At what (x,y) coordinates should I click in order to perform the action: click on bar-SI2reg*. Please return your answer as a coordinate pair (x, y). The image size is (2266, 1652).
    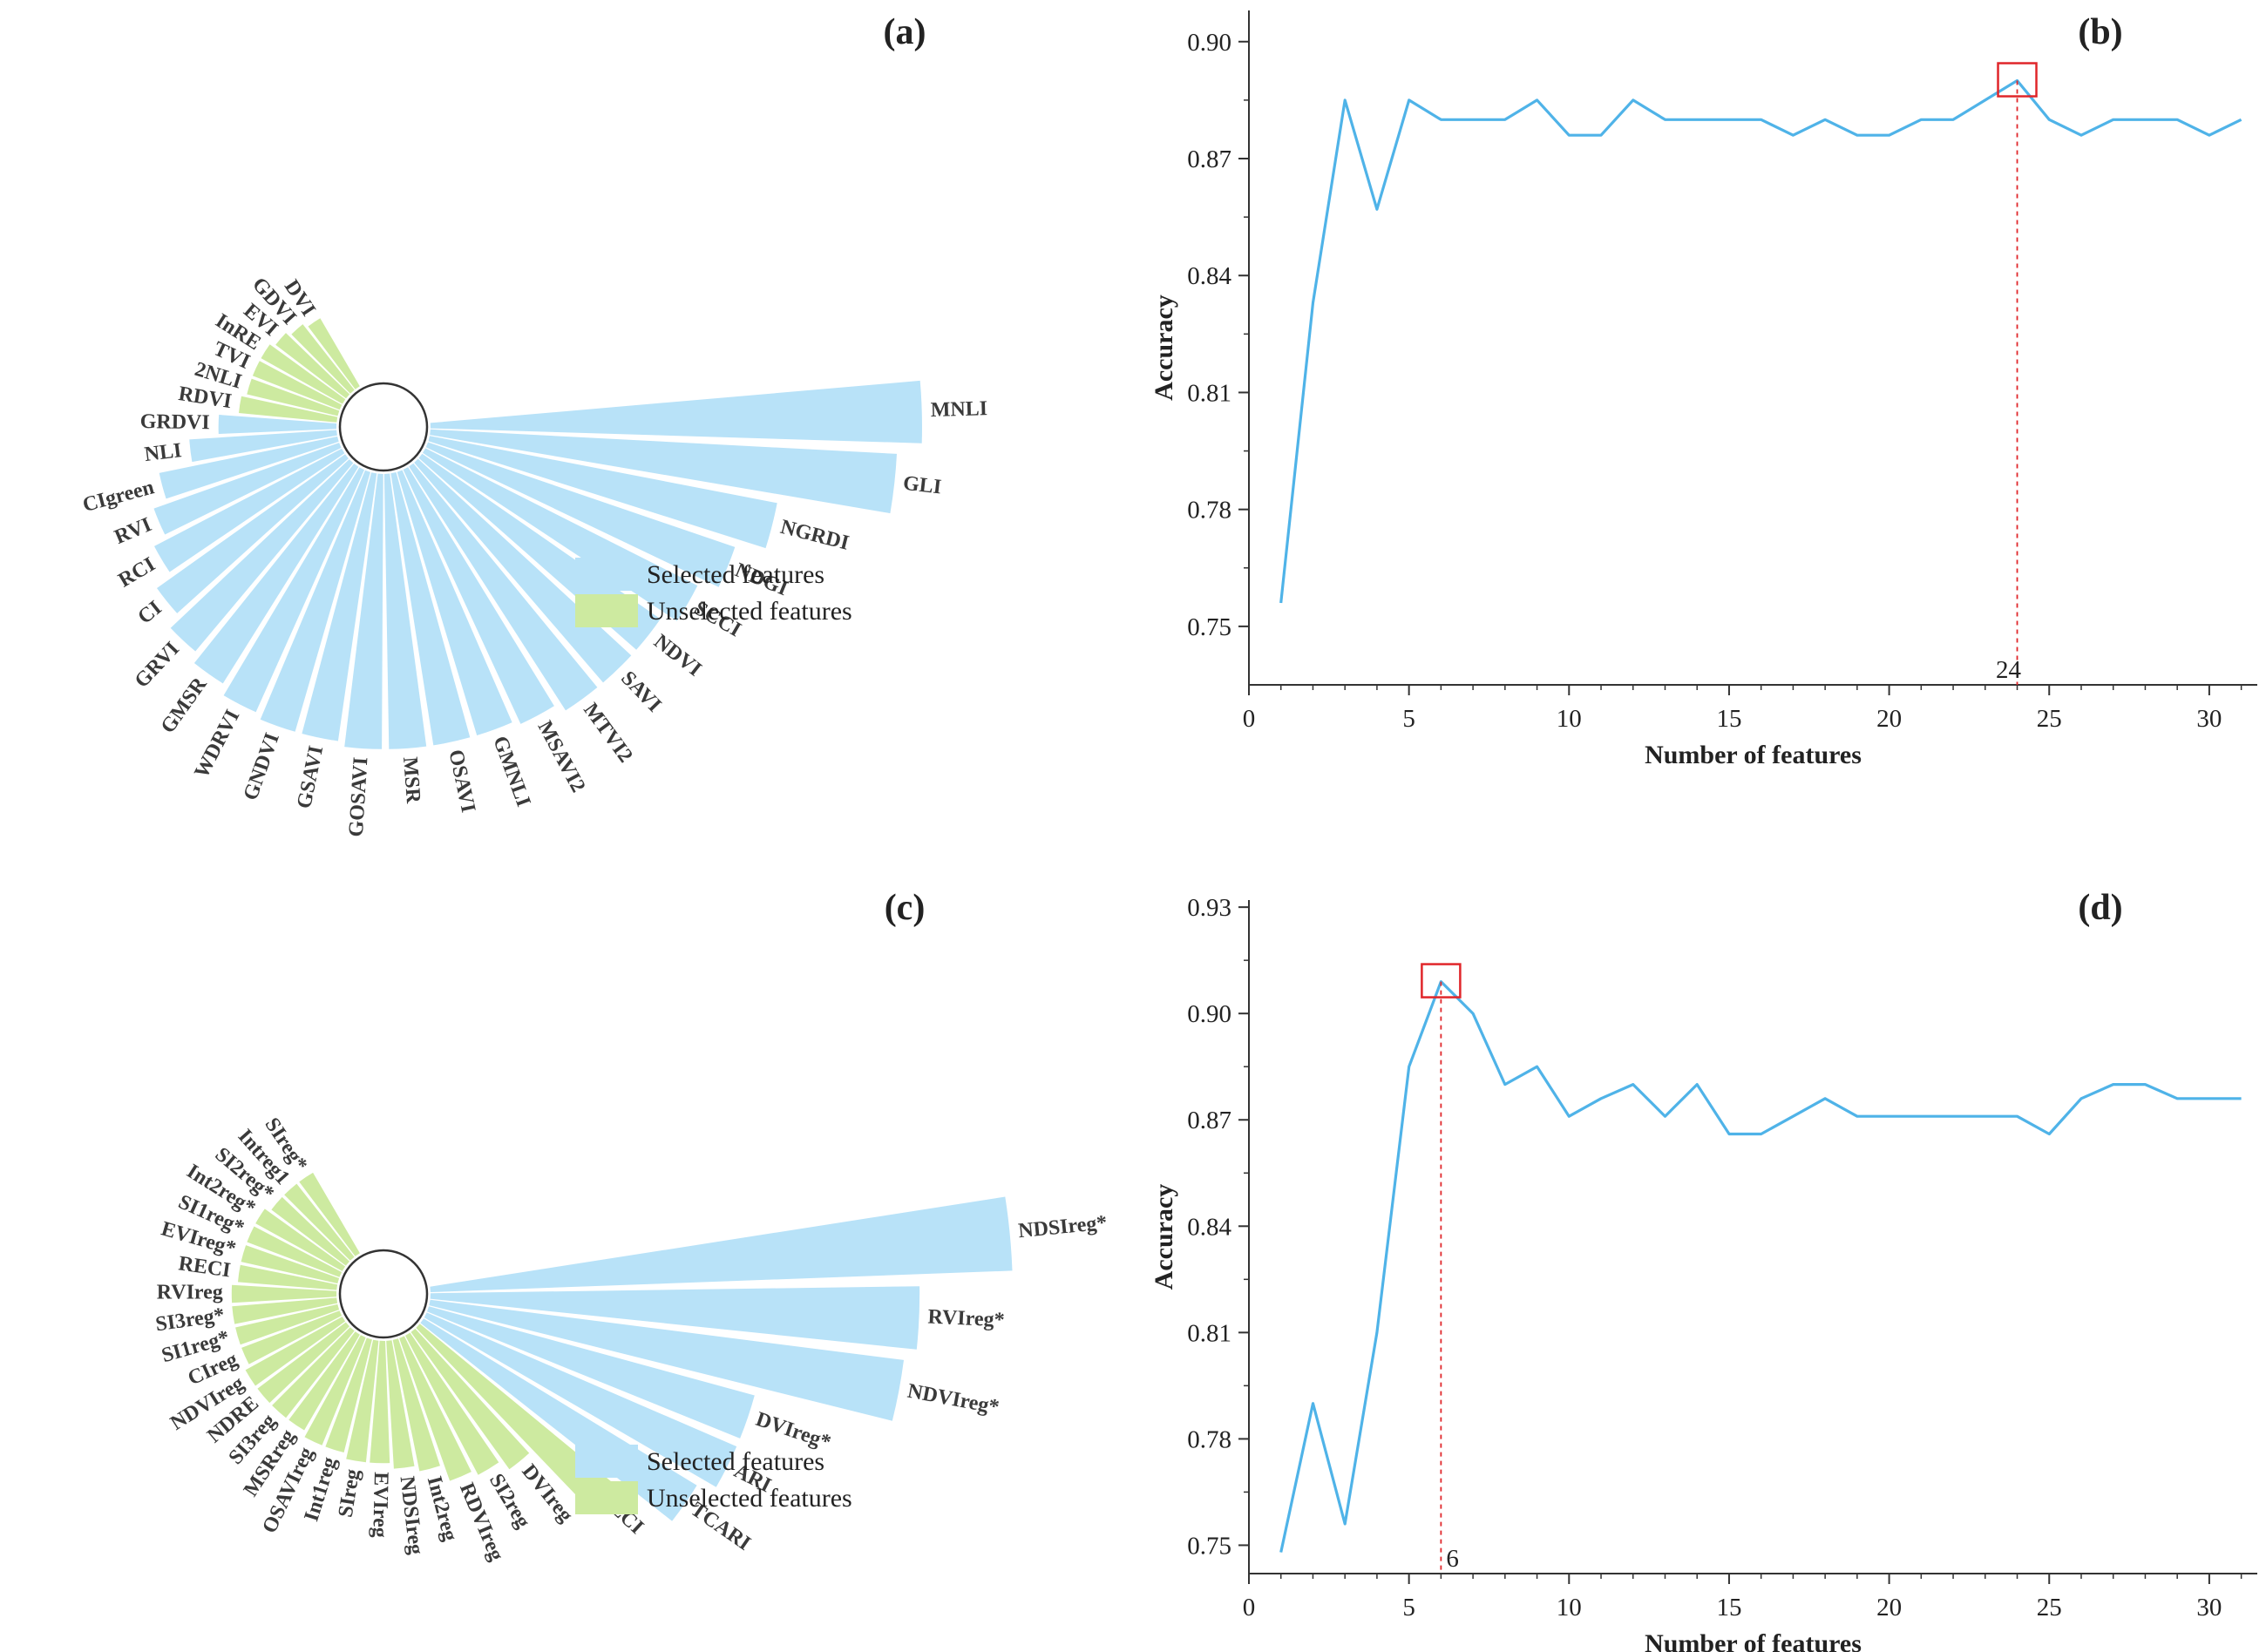
    Looking at the image, I should click on (310, 1231).